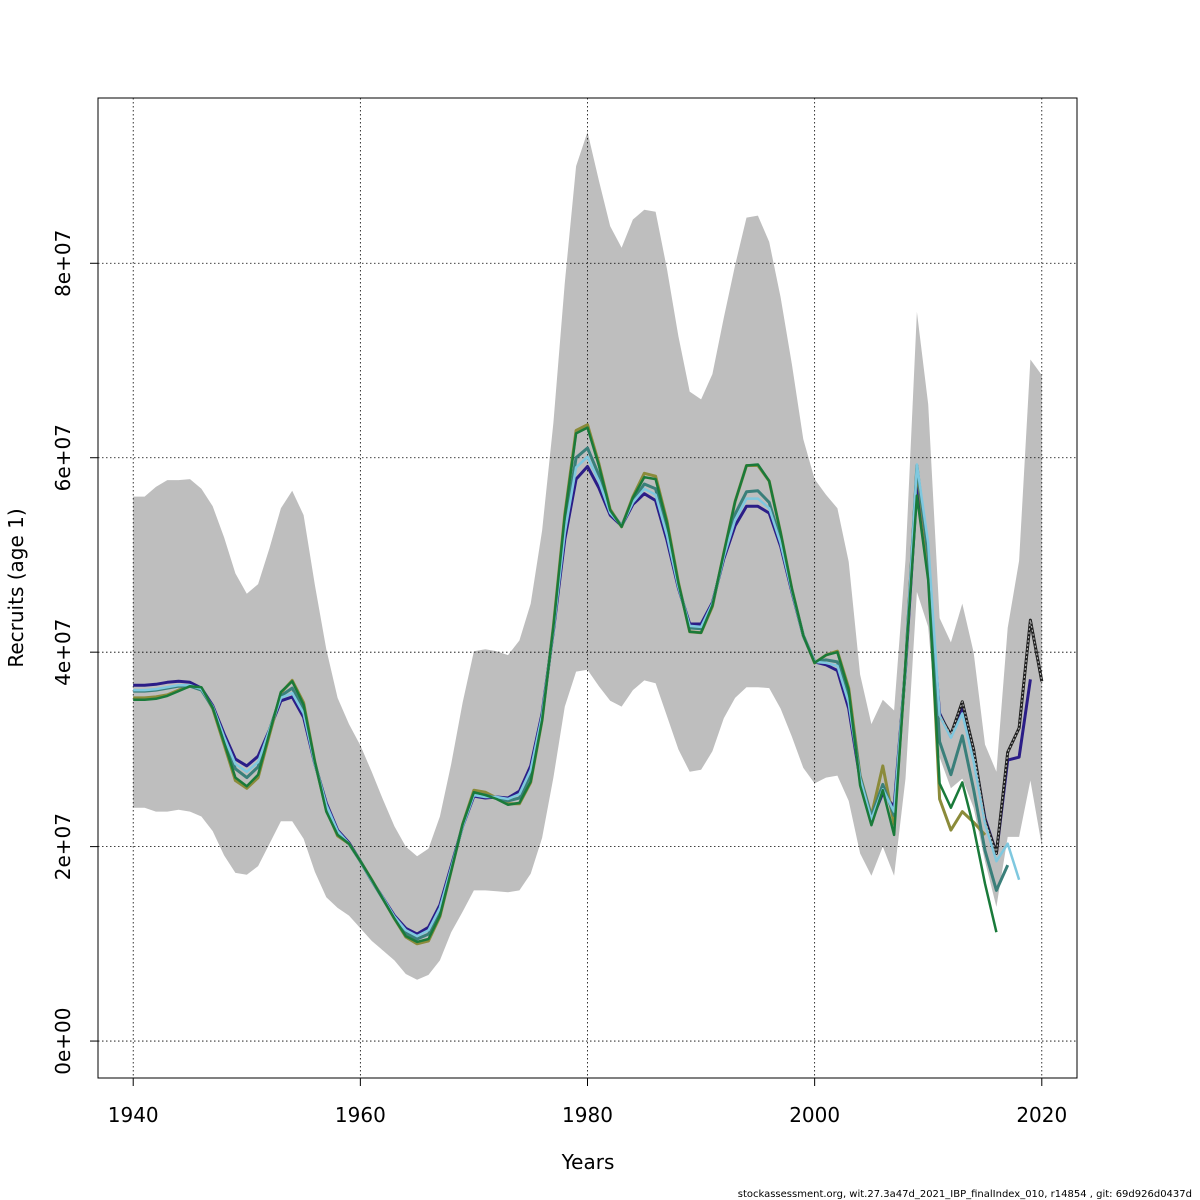 This screenshot has width=1200, height=1200. I want to click on y-axis: 0e+00 2e+07 4e+07 6e+07 8e+07, so click(74, 652).